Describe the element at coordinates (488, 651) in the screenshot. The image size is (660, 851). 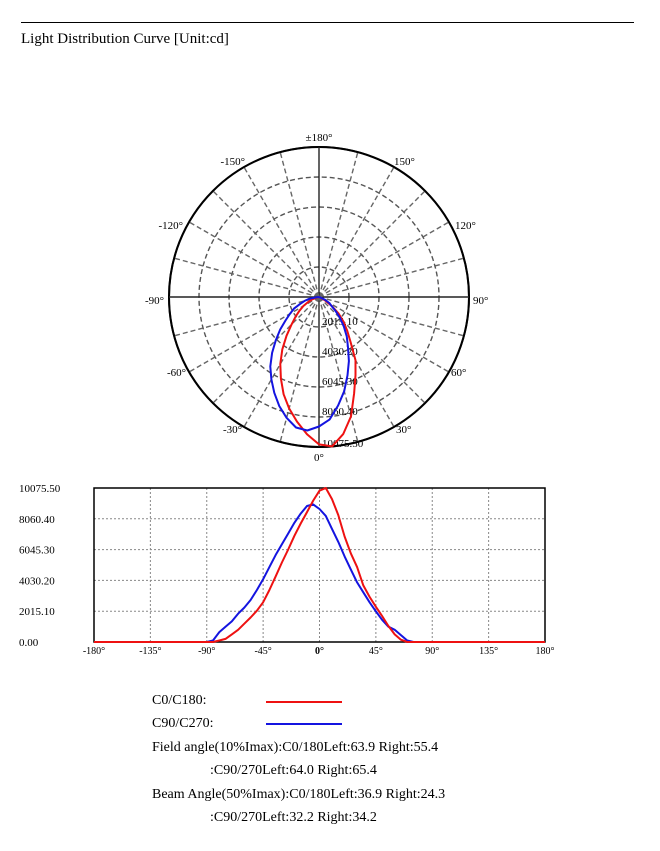
I see `line-x-tick-label: 135°` at that location.